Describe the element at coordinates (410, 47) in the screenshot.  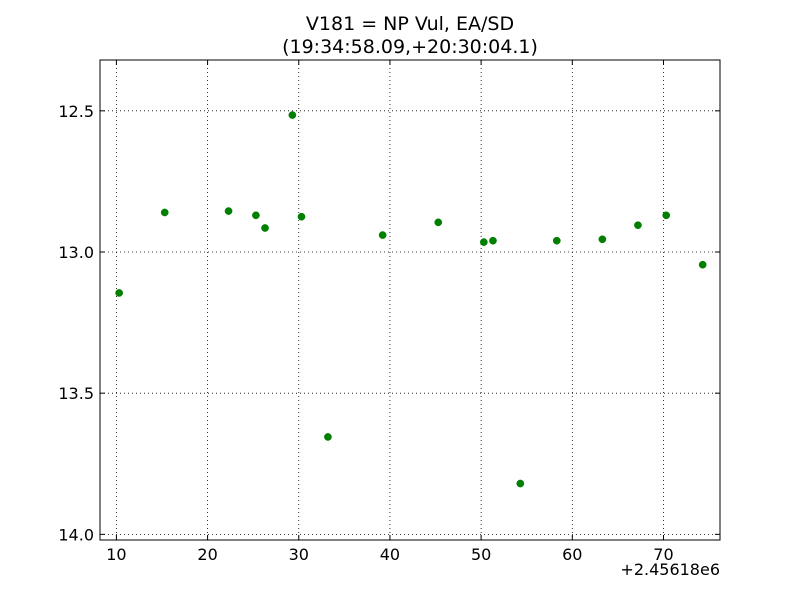
I see `chart-title-line-2: (19:34:58.09,+20:30:04.1)` at that location.